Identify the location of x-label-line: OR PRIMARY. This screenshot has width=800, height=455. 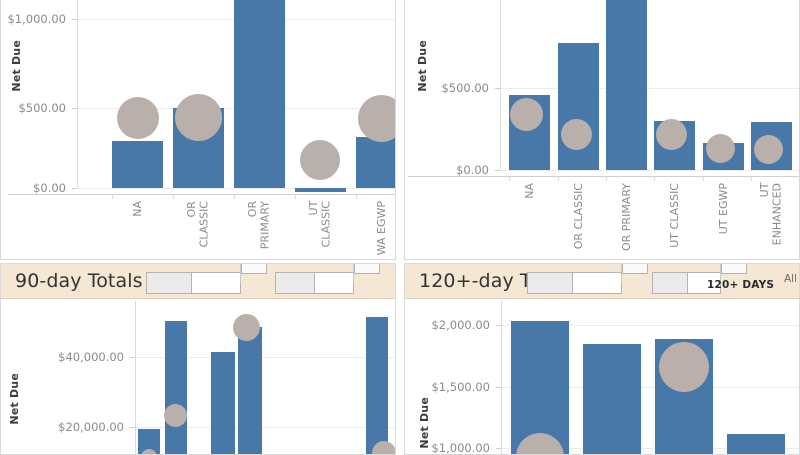
(626, 217).